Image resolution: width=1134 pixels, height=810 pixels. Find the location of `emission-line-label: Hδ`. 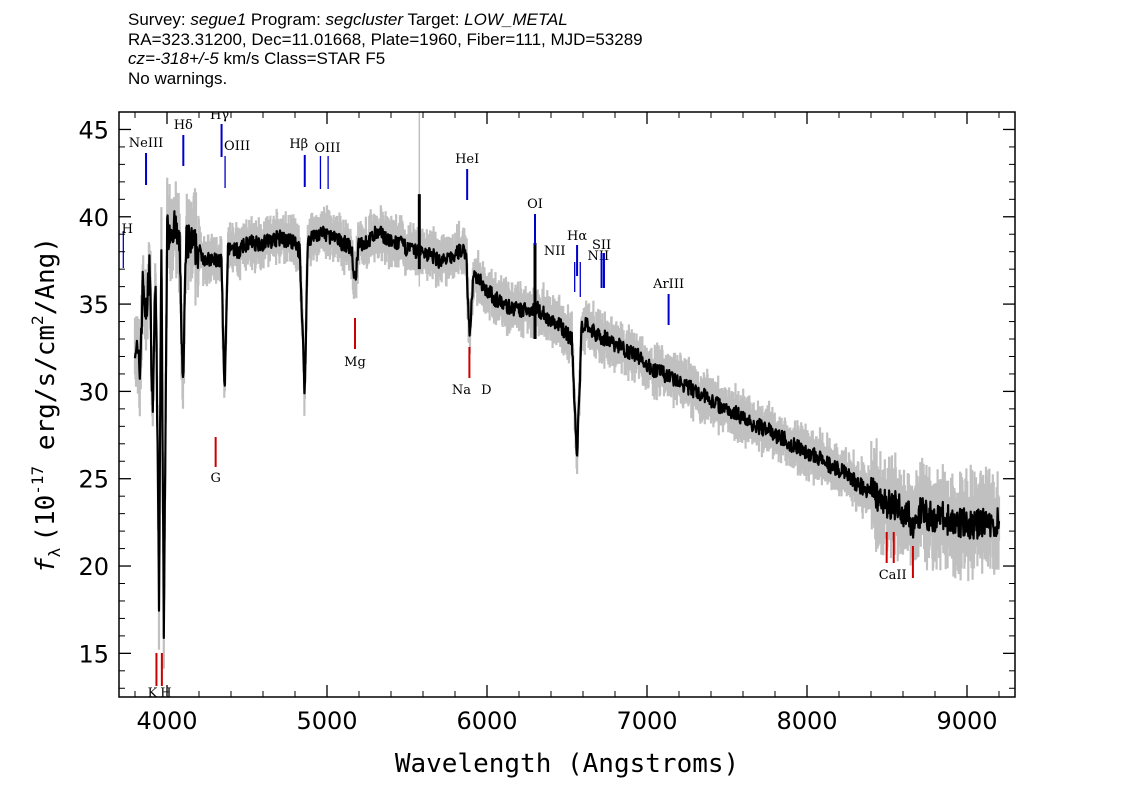

emission-line-label: Hδ is located at coordinates (183, 125).